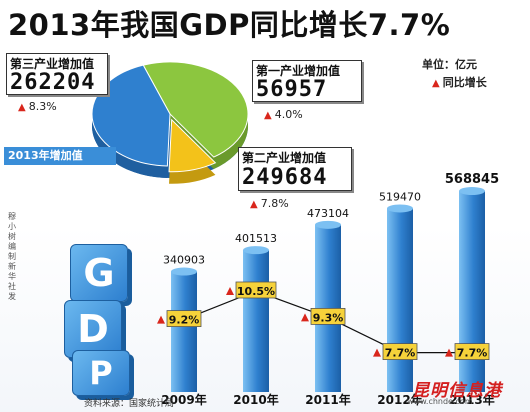  I want to click on watermark-url: www.chnde.com, so click(440, 401).